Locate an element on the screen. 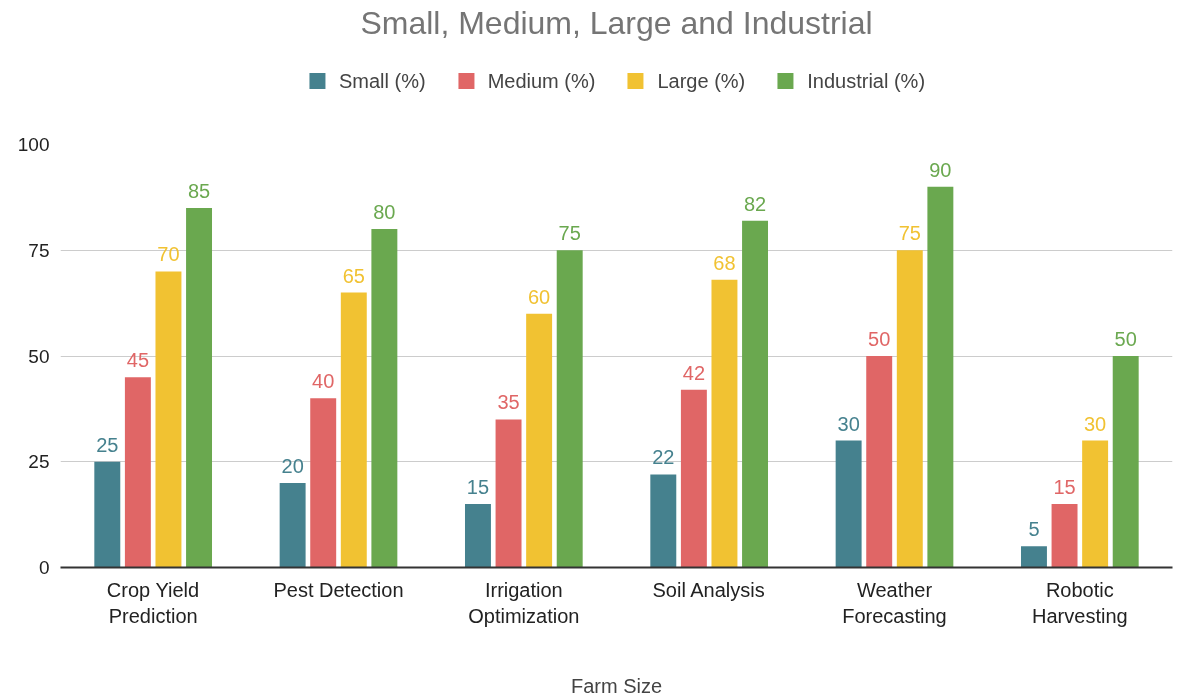 The width and height of the screenshot is (1177, 699). data-label: 70 is located at coordinates (168, 254).